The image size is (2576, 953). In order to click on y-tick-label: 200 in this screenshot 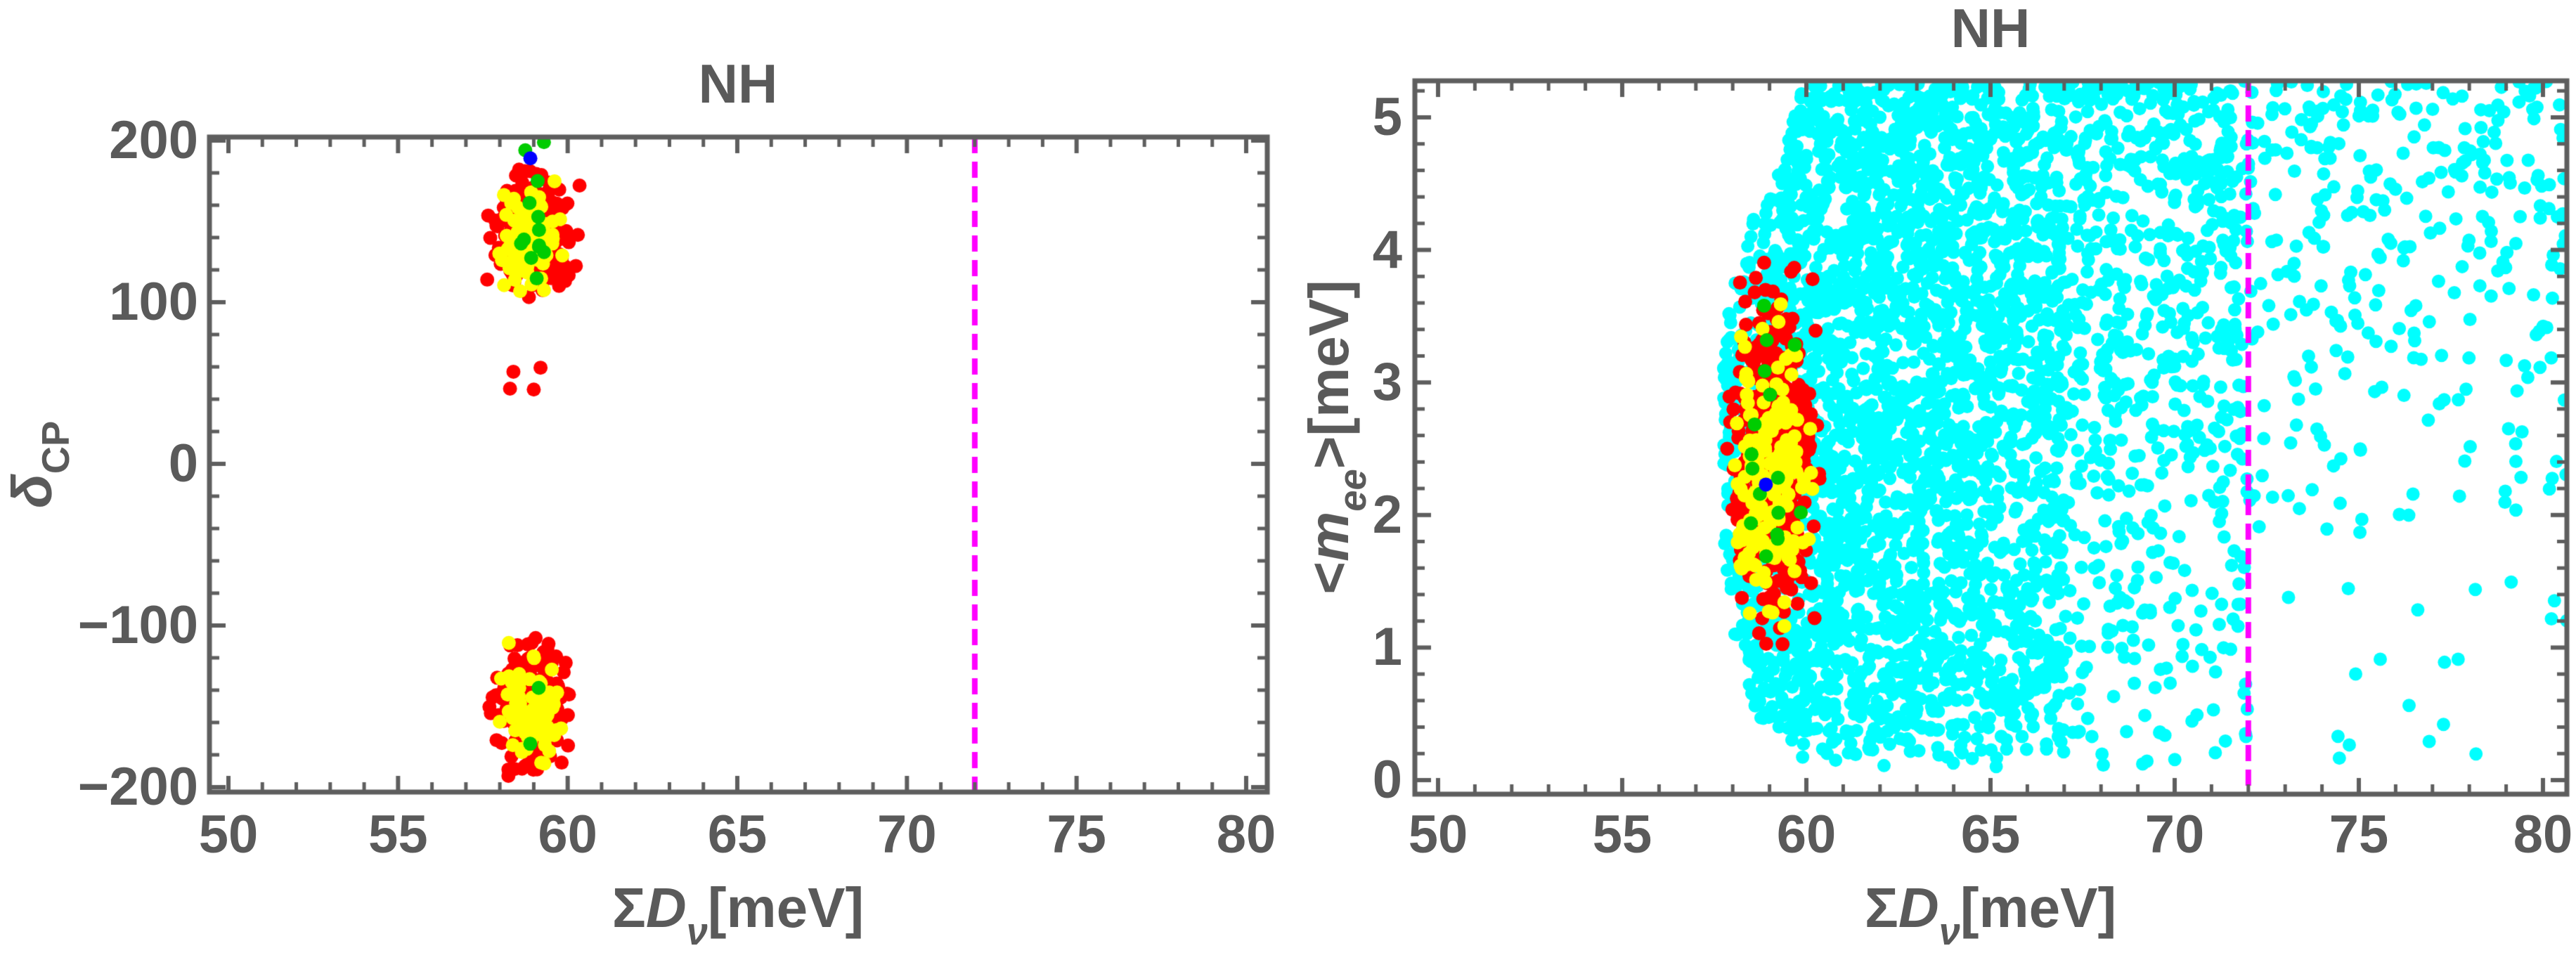, I will do `click(153, 140)`.